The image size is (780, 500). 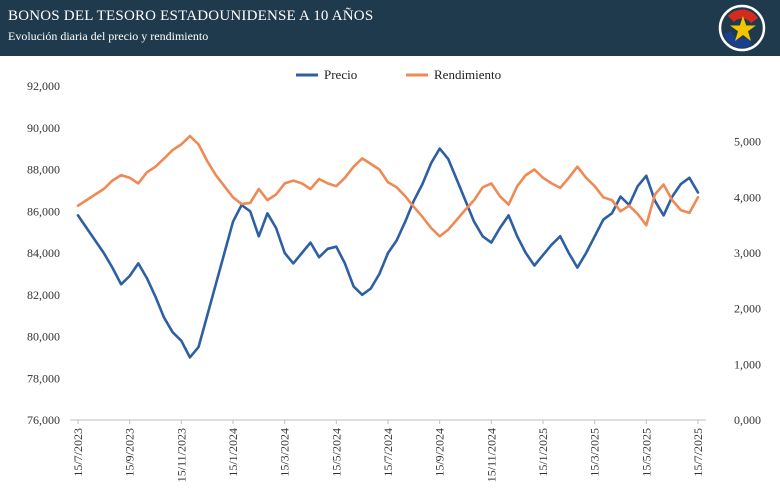 What do you see at coordinates (491, 455) in the screenshot?
I see `x-tick-label: 15/11/2024` at bounding box center [491, 455].